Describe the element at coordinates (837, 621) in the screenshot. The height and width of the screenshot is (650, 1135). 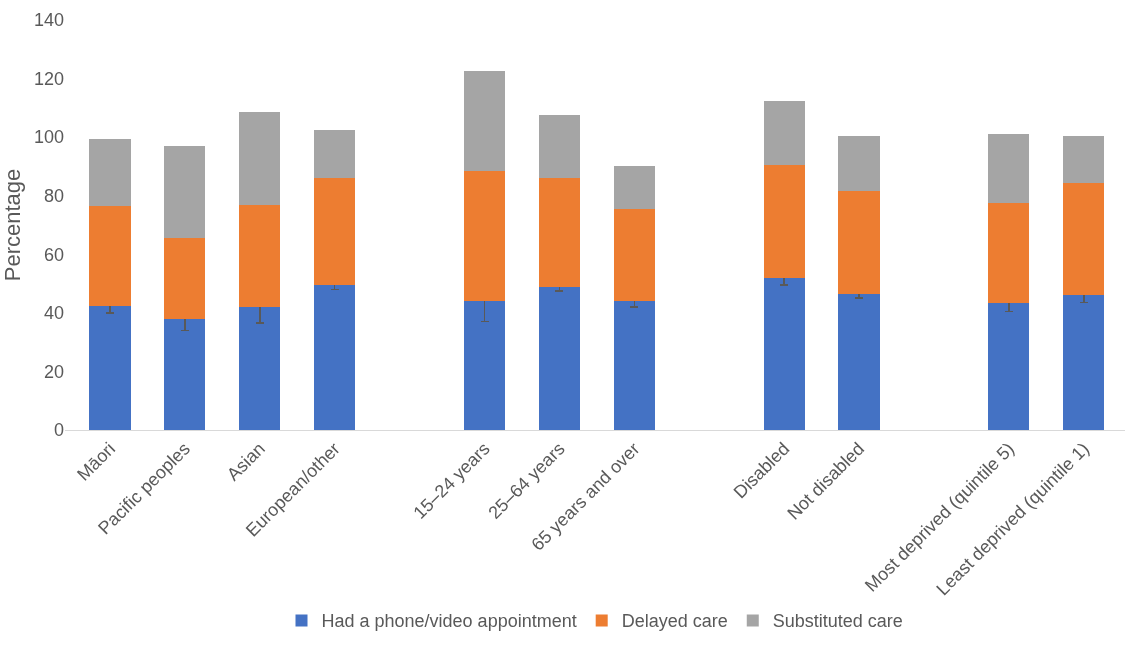
I see `legend-label: Substituted care` at that location.